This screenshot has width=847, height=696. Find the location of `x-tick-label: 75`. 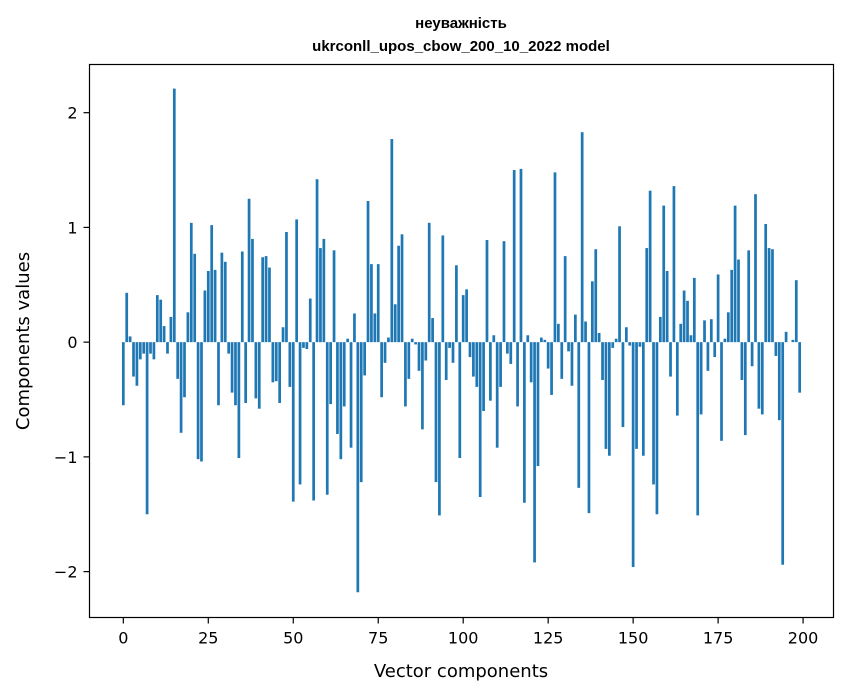

x-tick-label: 75 is located at coordinates (378, 638).